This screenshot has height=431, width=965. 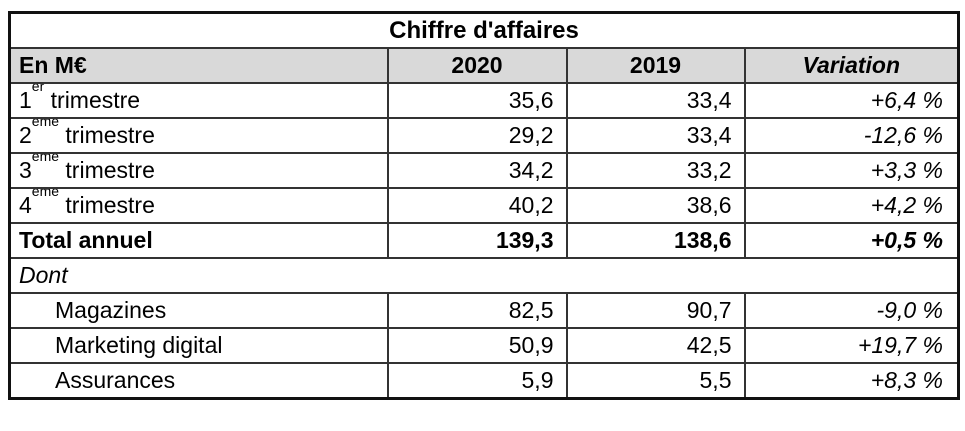 I want to click on table-row-q3: 3ème trimestre 34,2 33,2 +3,3 %, so click(x=484, y=170).